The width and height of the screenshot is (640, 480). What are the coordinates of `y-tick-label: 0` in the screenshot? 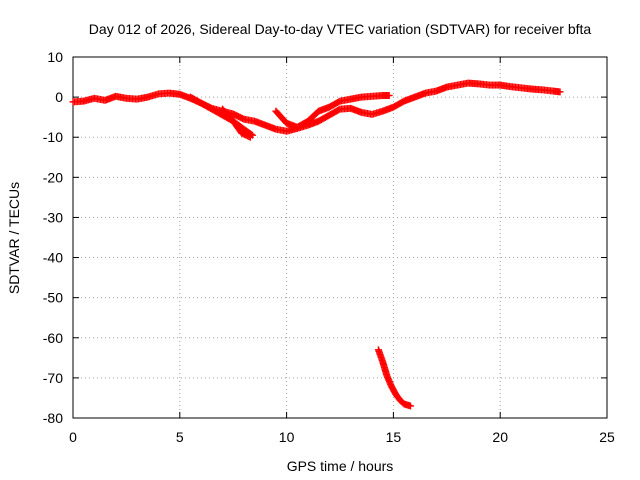 It's located at (59, 97).